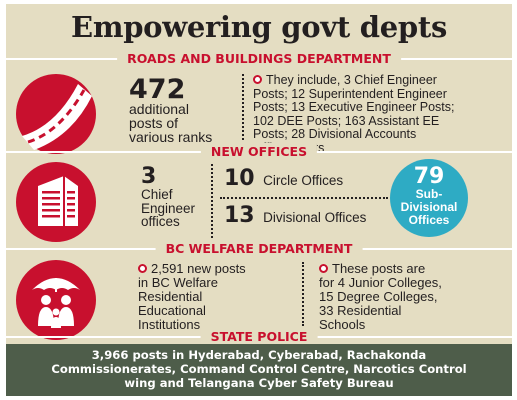 The height and width of the screenshot is (400, 517). What do you see at coordinates (178, 282) in the screenshot?
I see `bc-left-line: in BC Welfare` at bounding box center [178, 282].